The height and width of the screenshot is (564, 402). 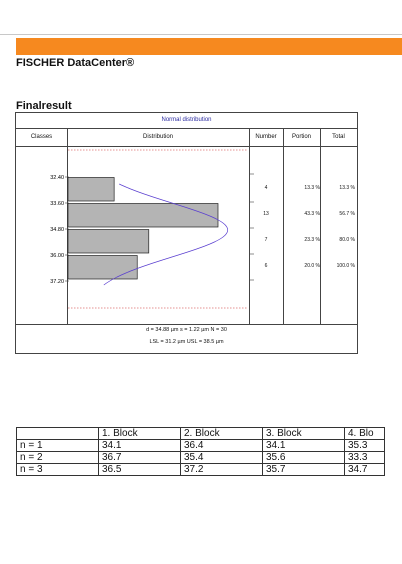 I want to click on table-cell: n = 3, so click(x=57, y=469).